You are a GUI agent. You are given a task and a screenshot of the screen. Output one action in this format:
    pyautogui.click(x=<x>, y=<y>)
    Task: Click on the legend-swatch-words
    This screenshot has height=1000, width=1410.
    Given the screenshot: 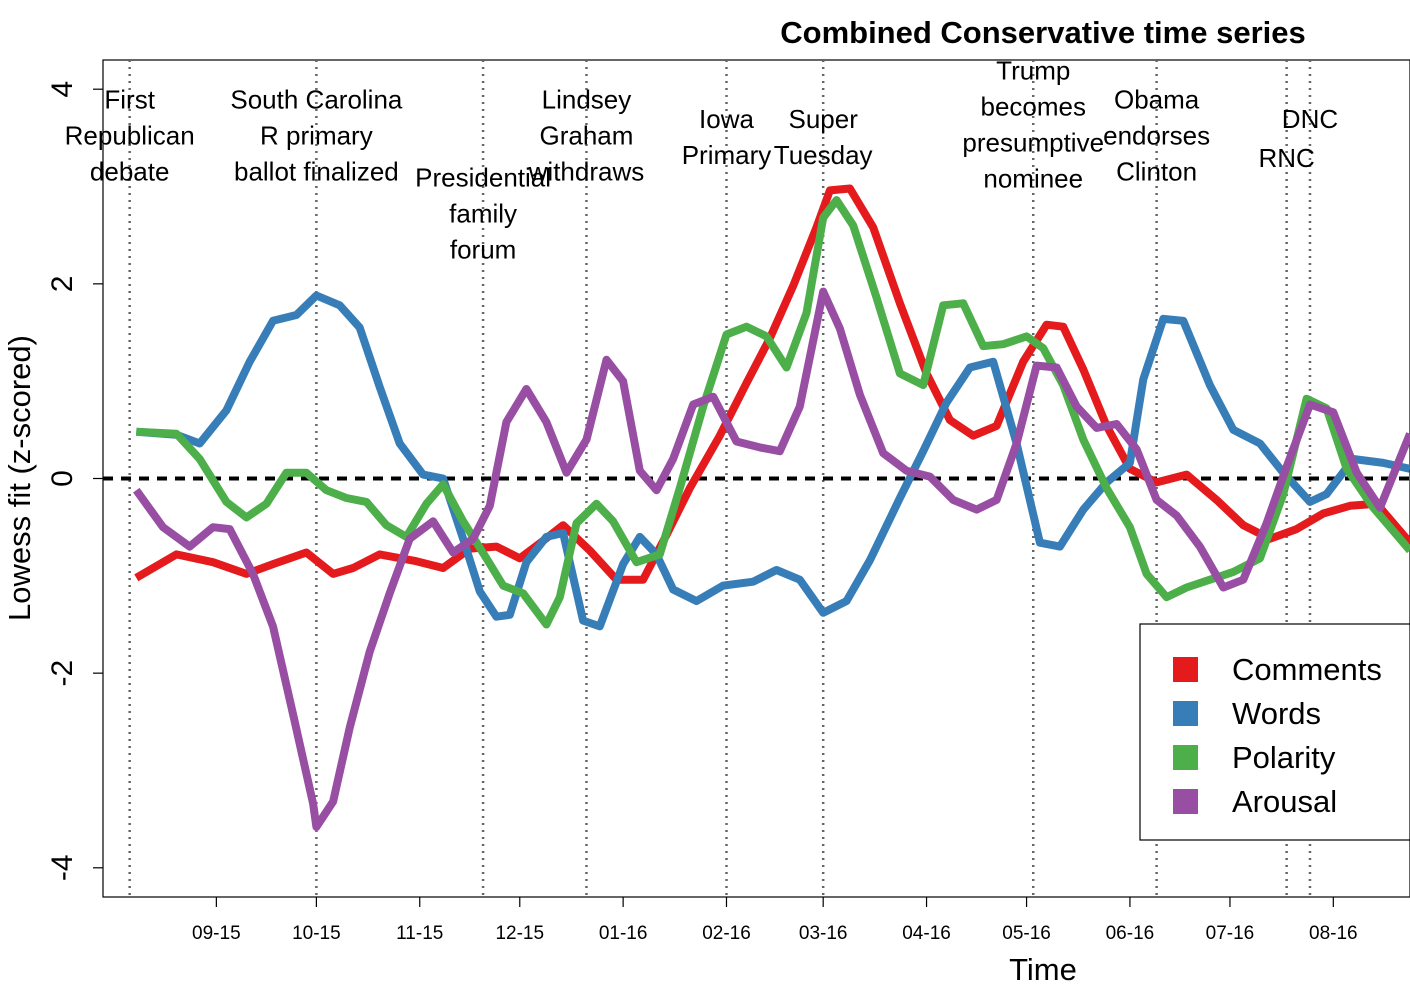 What is the action you would take?
    pyautogui.click(x=1185, y=713)
    